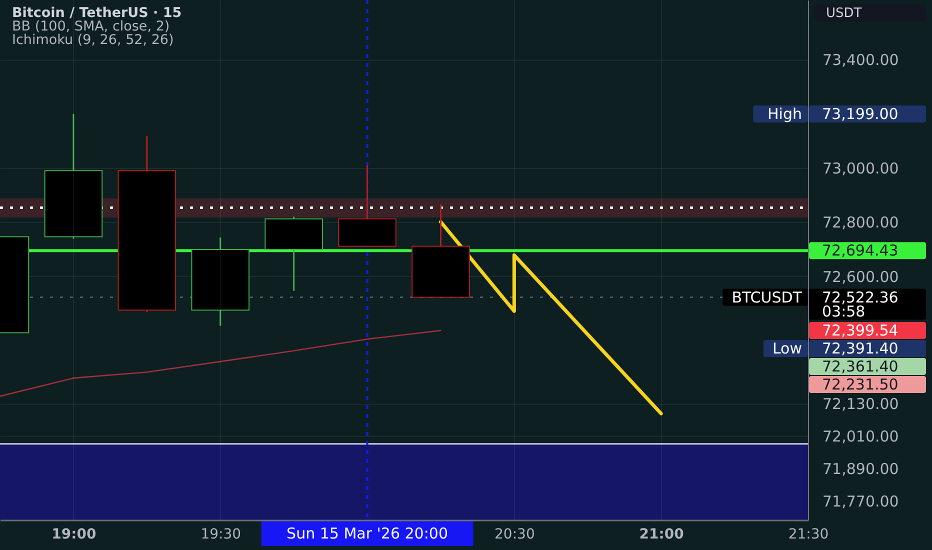  I want to click on y-tick-label: 72,800.00, so click(860, 223).